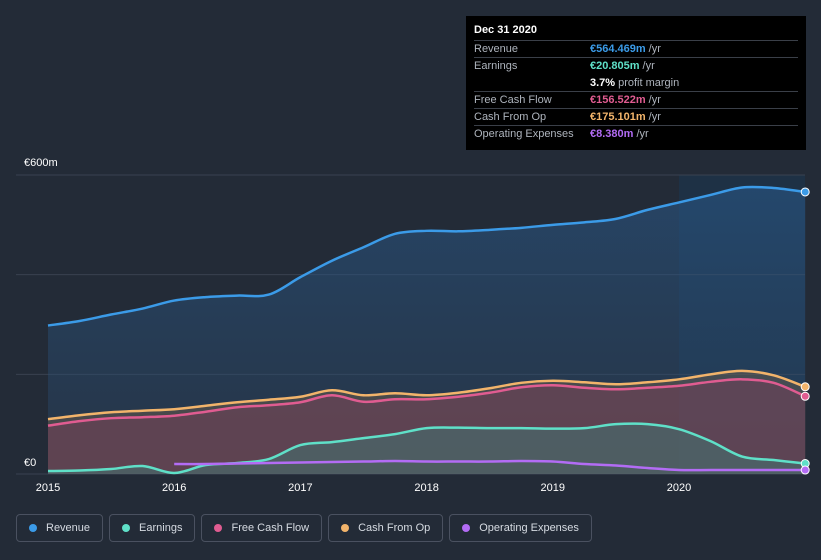  I want to click on legend-item-earnings: Earnings, so click(152, 528).